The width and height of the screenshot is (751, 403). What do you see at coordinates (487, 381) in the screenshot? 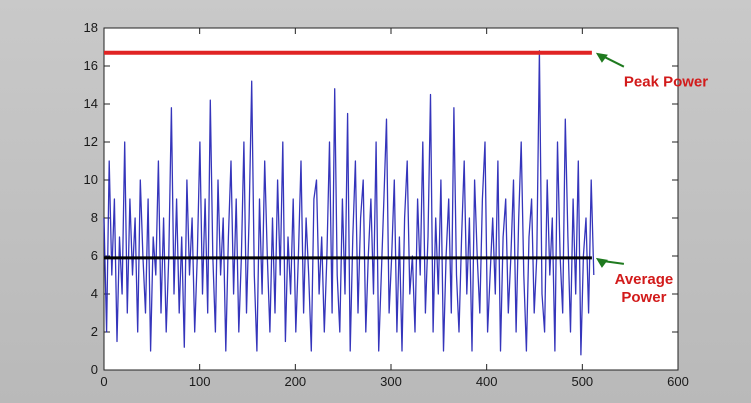
I see `x-tick-label: 400` at bounding box center [487, 381].